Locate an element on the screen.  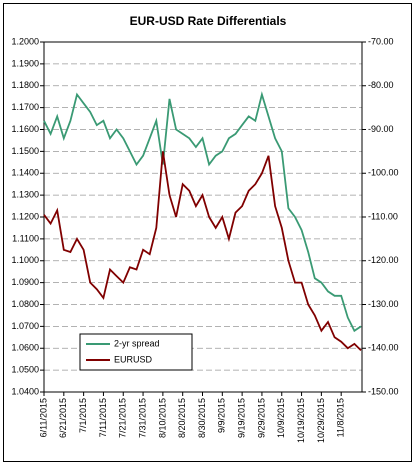
legend-label: 2-yr spread is located at coordinates (137, 343).